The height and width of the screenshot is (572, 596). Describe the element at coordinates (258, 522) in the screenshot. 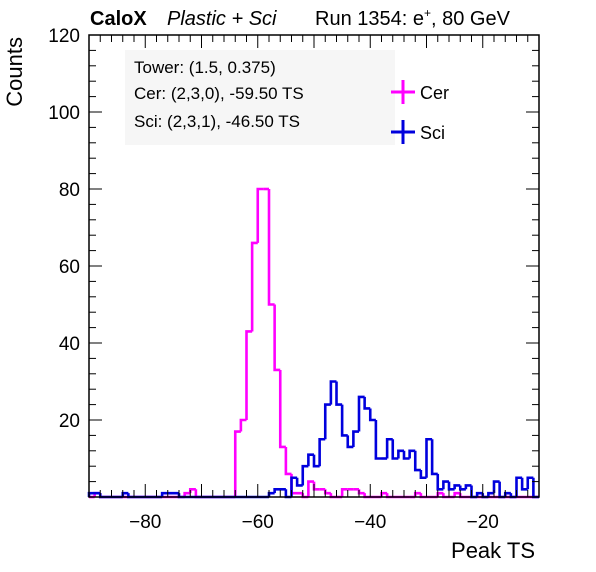

I see `x-tick-label: −60` at that location.